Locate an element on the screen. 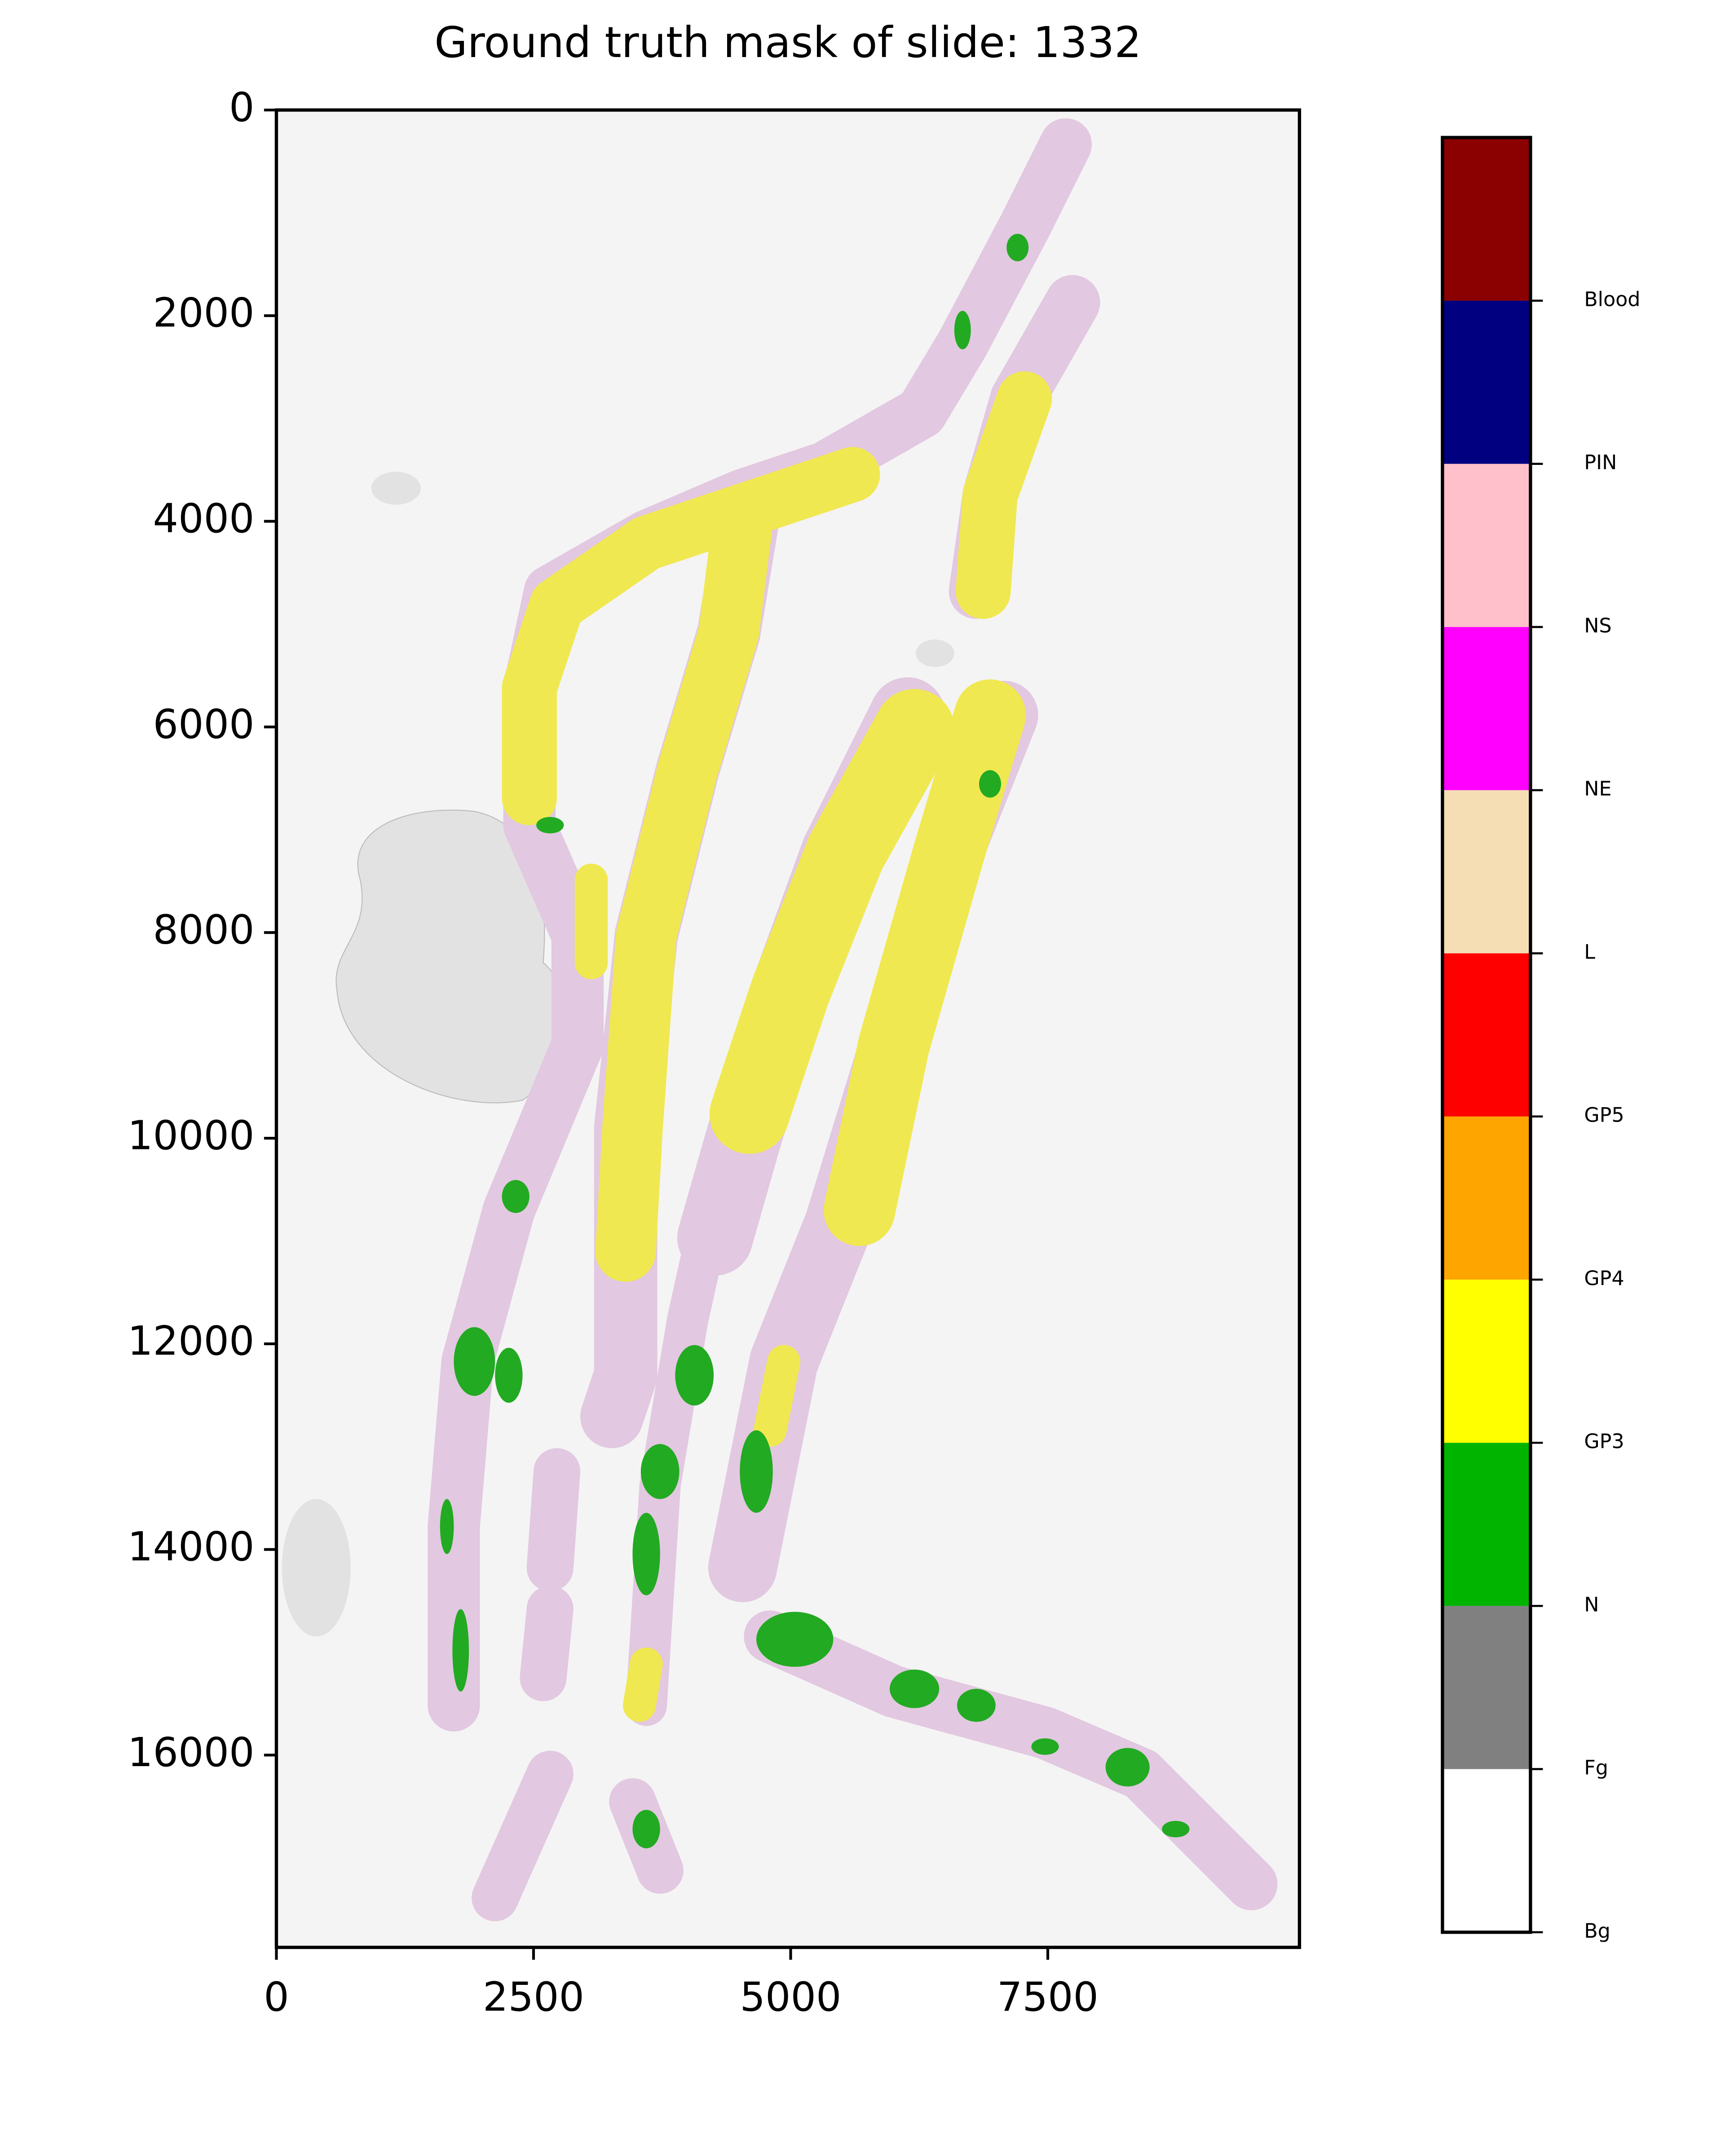 The image size is (1712, 2156). colorbar-tick-label: N is located at coordinates (1591, 1605).